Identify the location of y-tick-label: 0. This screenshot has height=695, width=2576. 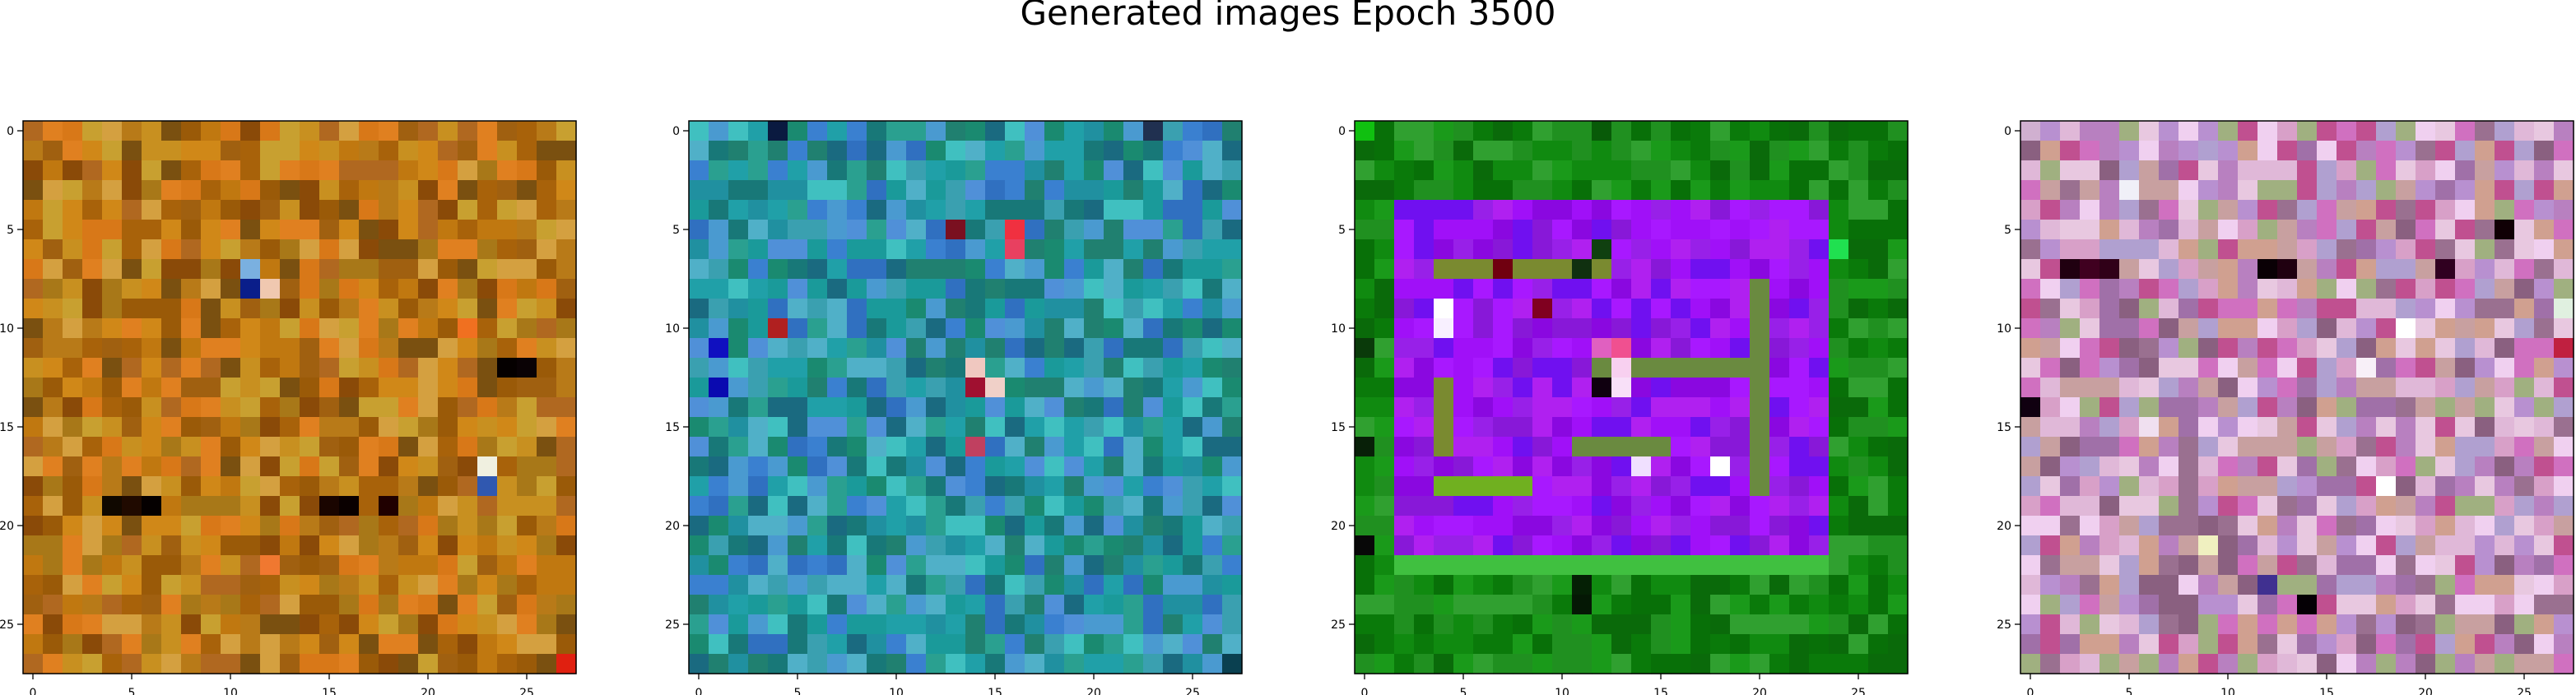
(676, 131).